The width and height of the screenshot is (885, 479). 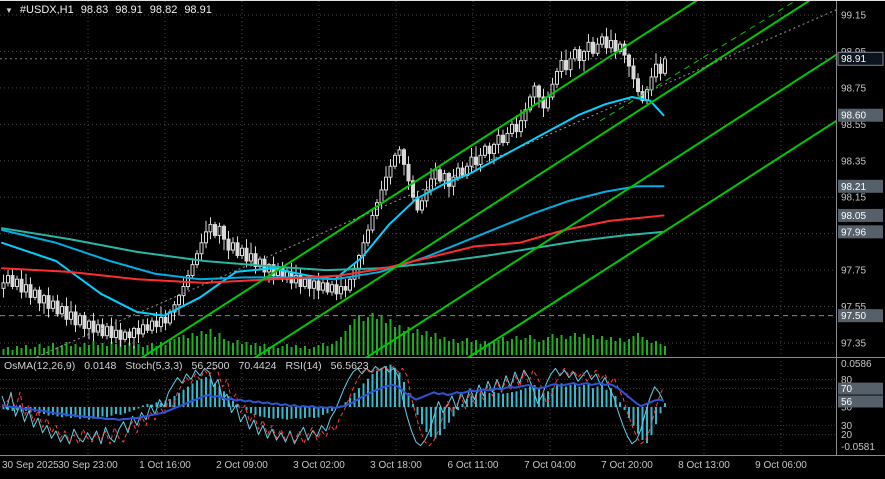 What do you see at coordinates (163, 10) in the screenshot?
I see `ohlc-low-value: 98.82` at bounding box center [163, 10].